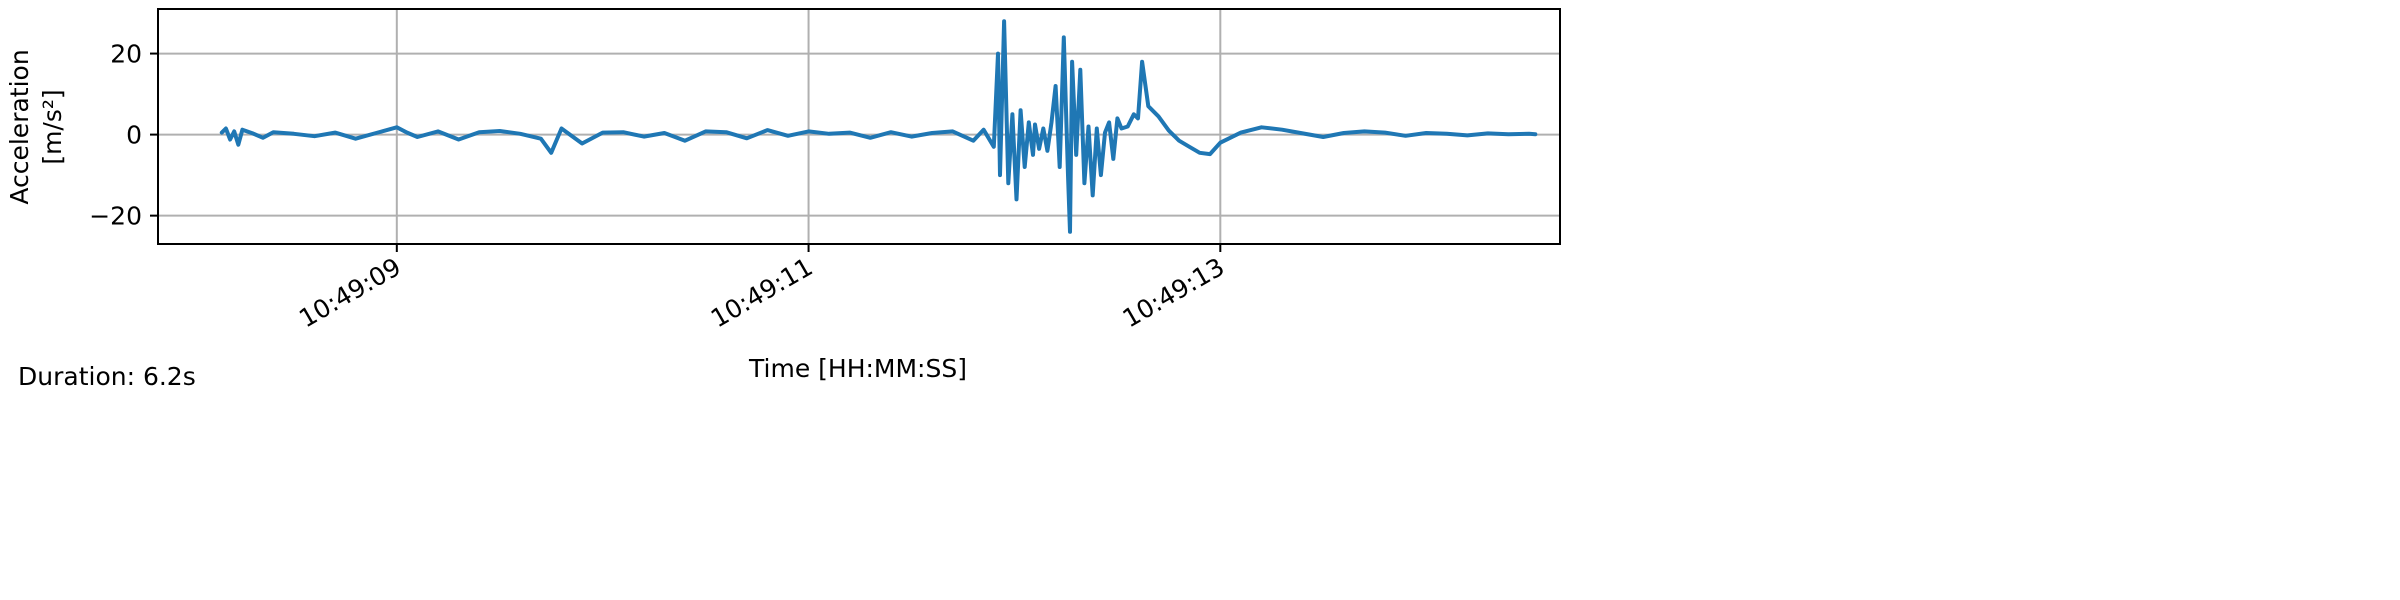  What do you see at coordinates (52, 126) in the screenshot?
I see `y-axis-label-line2: [m/s²]` at bounding box center [52, 126].